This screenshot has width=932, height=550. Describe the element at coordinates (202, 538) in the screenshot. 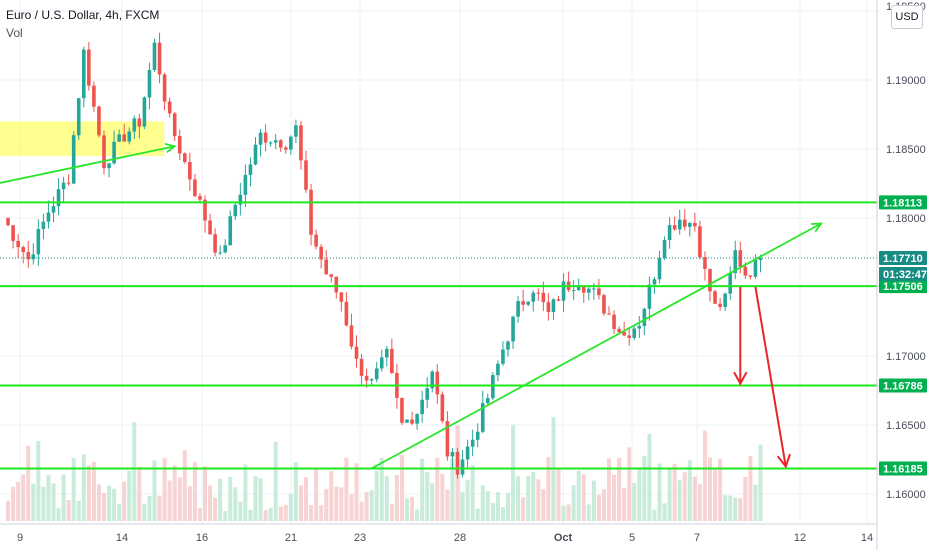

I see `time-tick-label: 16` at that location.